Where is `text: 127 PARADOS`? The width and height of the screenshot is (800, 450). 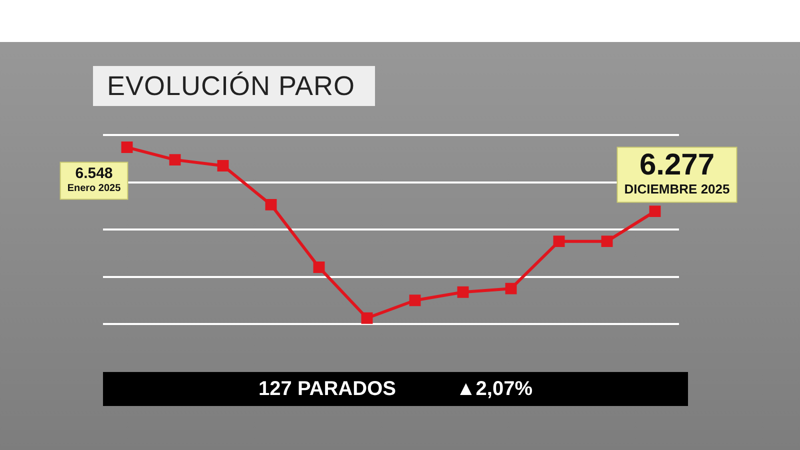 text: 127 PARADOS is located at coordinates (327, 389).